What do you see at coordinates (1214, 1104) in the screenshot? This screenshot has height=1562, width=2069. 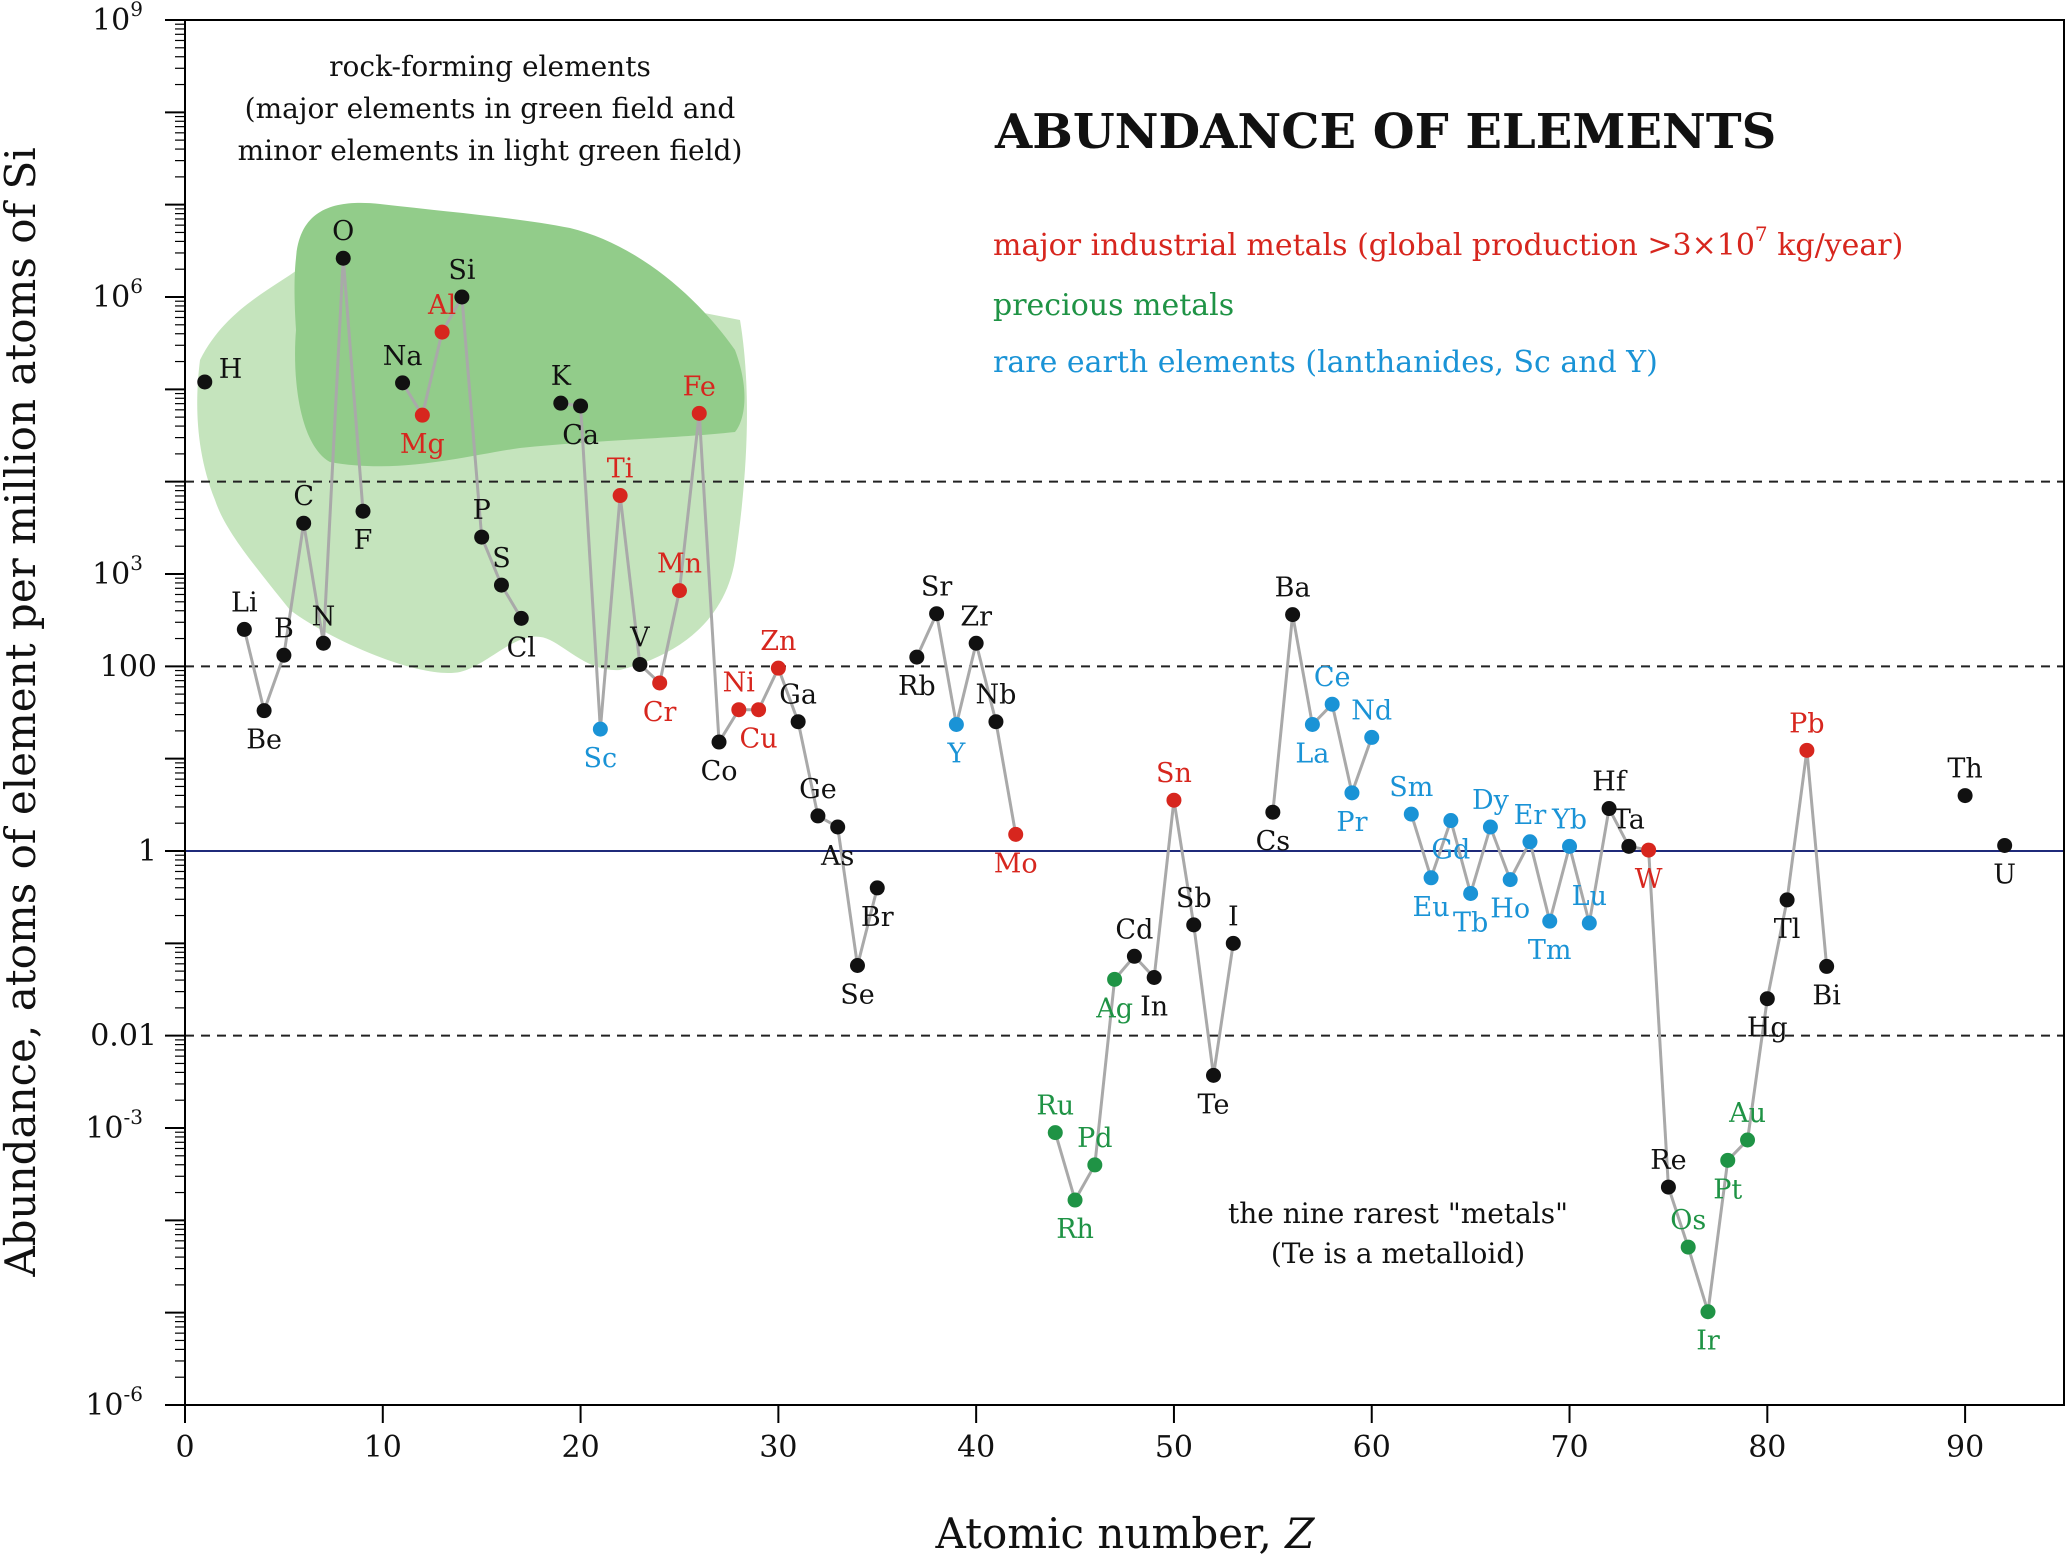 I see `label-te: Te` at bounding box center [1214, 1104].